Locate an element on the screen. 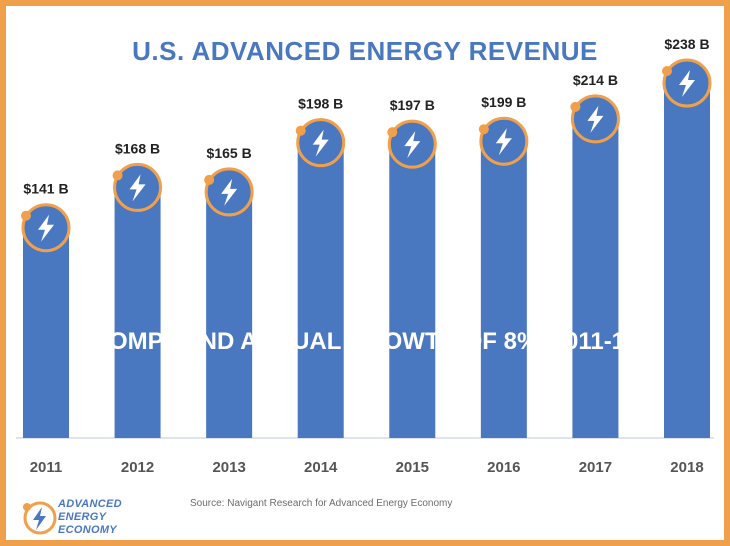 This screenshot has width=730, height=546. data-label: $165 B is located at coordinates (229, 153).